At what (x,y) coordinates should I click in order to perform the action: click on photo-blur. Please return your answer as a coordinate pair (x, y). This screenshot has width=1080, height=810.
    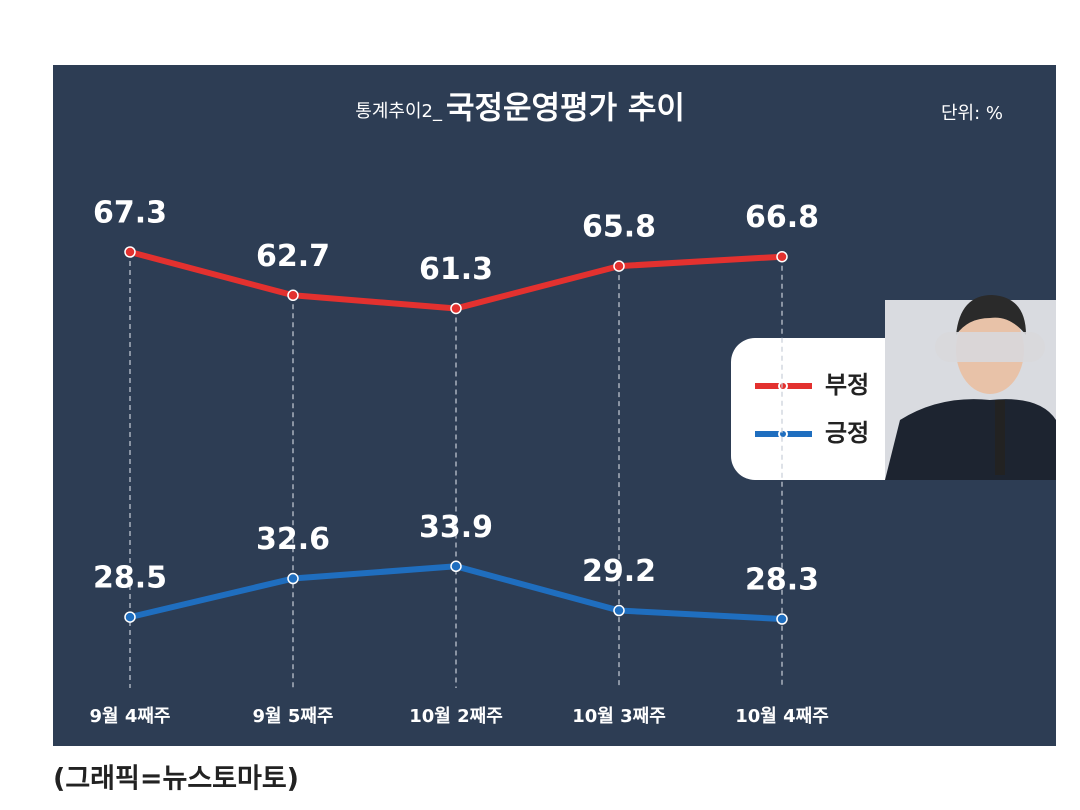
    Looking at the image, I should click on (990, 347).